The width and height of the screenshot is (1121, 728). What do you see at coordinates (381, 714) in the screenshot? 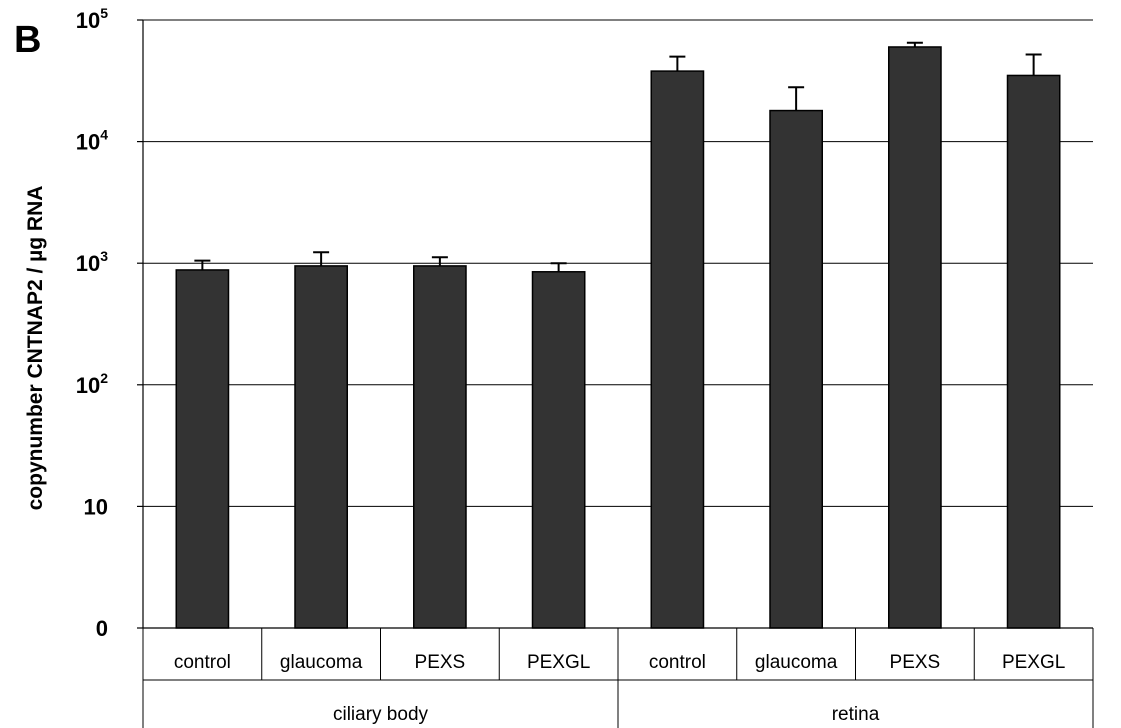
I see `x-group-label: ciliary body` at bounding box center [381, 714].